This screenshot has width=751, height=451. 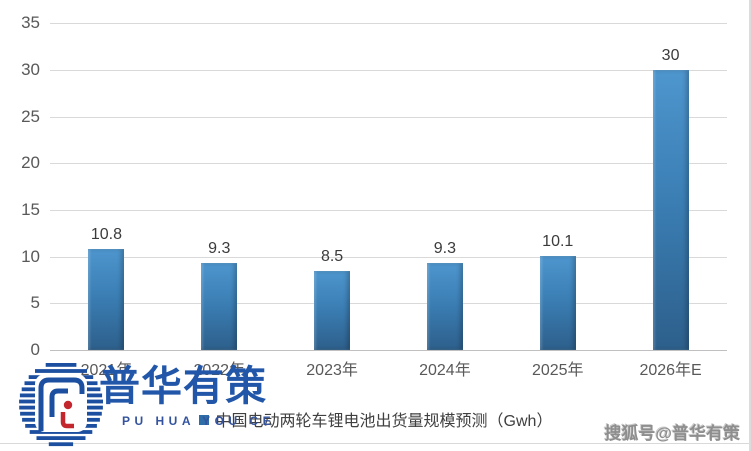 I want to click on x-axis-tick-label: 2023年, so click(x=332, y=370).